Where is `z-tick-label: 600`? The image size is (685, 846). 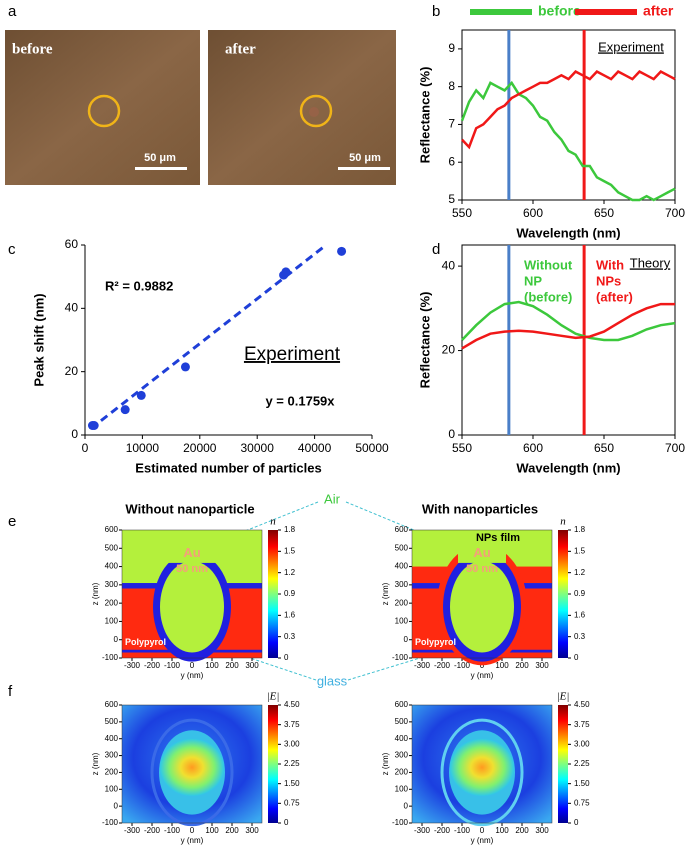 z-tick-label: 600 is located at coordinates (112, 529).